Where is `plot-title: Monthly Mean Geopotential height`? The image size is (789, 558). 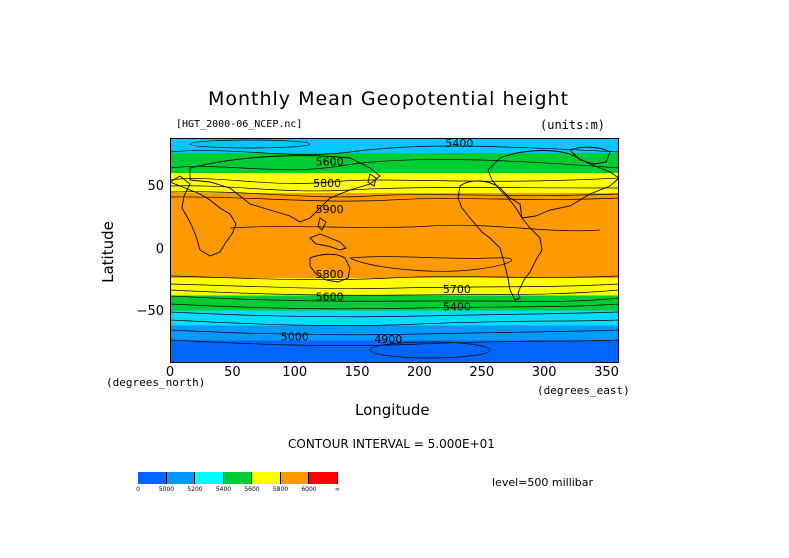
plot-title: Monthly Mean Geopotential height is located at coordinates (388, 99).